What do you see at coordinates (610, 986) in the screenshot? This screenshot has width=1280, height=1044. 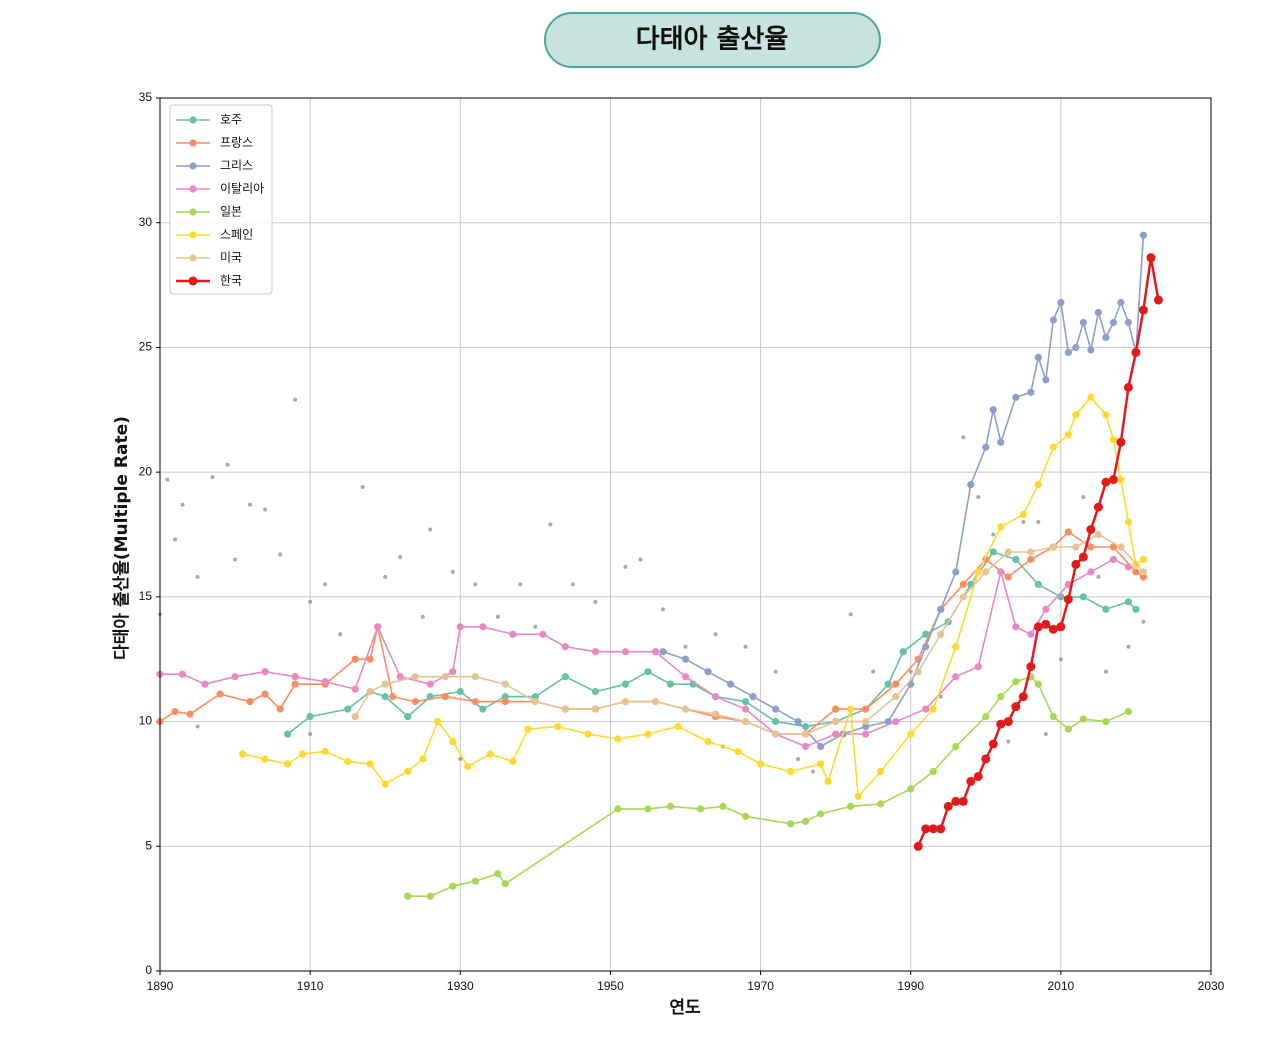 I see `x-tick-label: 1950` at bounding box center [610, 986].